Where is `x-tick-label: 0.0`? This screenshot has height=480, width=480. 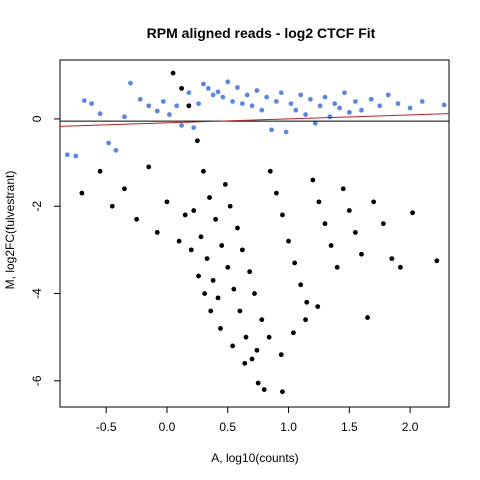
x-tick-label: 0.0 is located at coordinates (167, 427).